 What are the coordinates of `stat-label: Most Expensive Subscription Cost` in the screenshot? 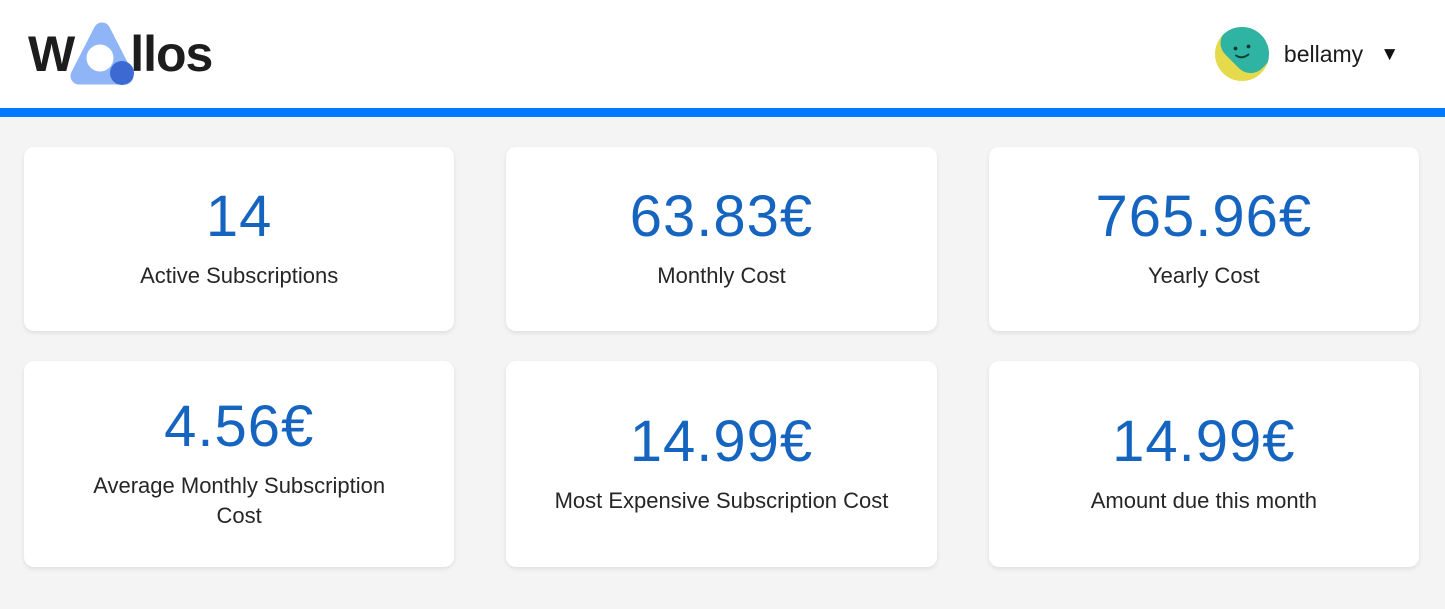 It's located at (721, 500).